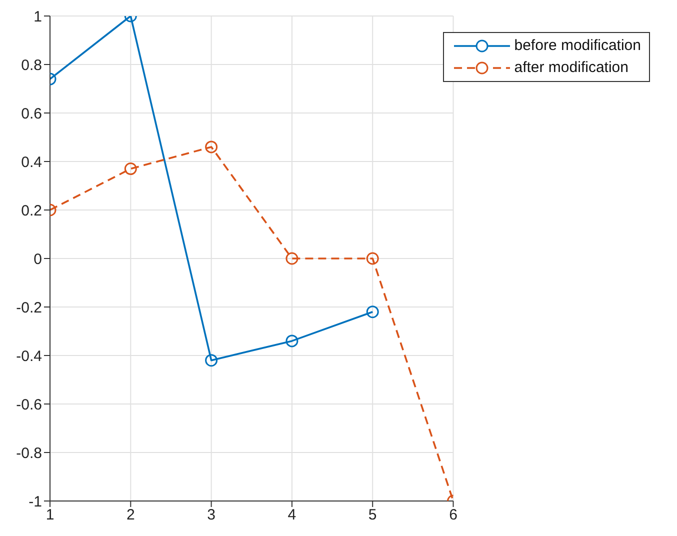 The height and width of the screenshot is (536, 677). I want to click on y-tick-label: -0.2, so click(29, 307).